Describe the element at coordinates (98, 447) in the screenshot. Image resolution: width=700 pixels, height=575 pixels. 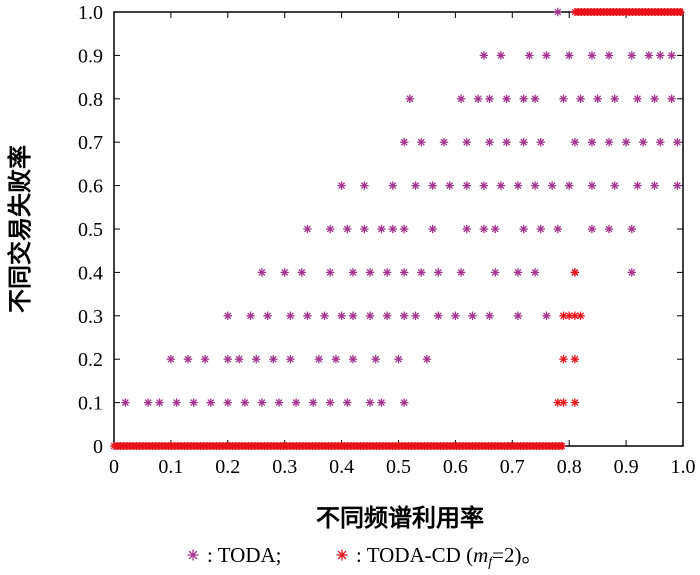
I see `y-tick-label: 0` at that location.